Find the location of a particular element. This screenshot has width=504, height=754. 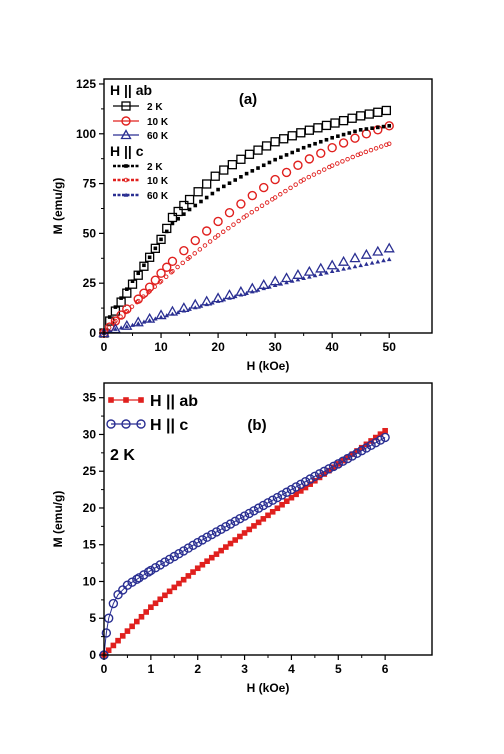

x-axis-label: H (kOe) is located at coordinates (268, 688).